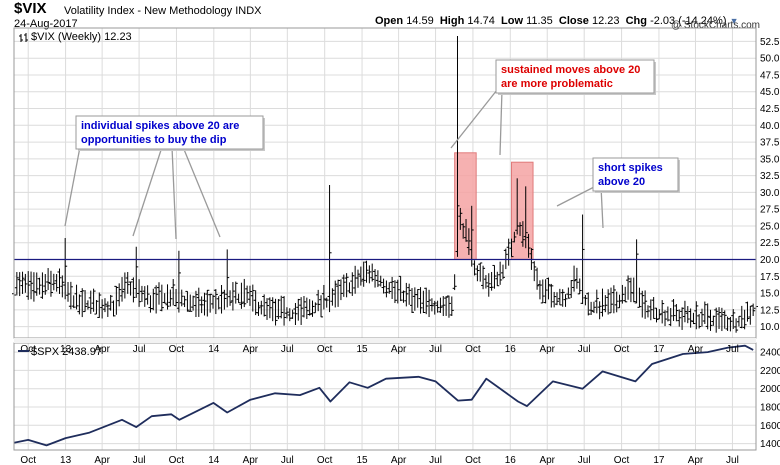  What do you see at coordinates (66, 460) in the screenshot?
I see `spx-x-tick-label: 13` at bounding box center [66, 460].